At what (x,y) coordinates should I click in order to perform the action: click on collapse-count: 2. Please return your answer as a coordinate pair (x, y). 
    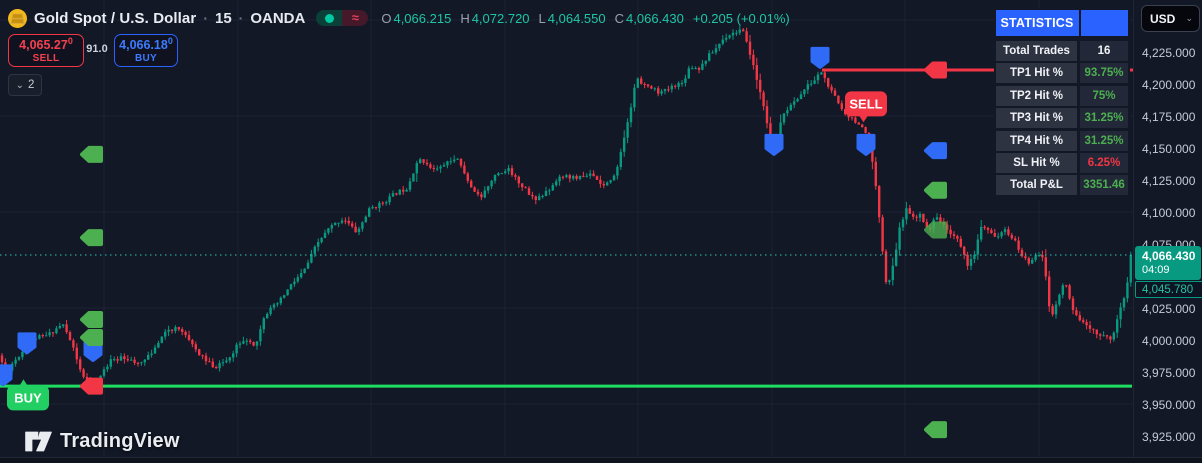
    Looking at the image, I should click on (31, 85).